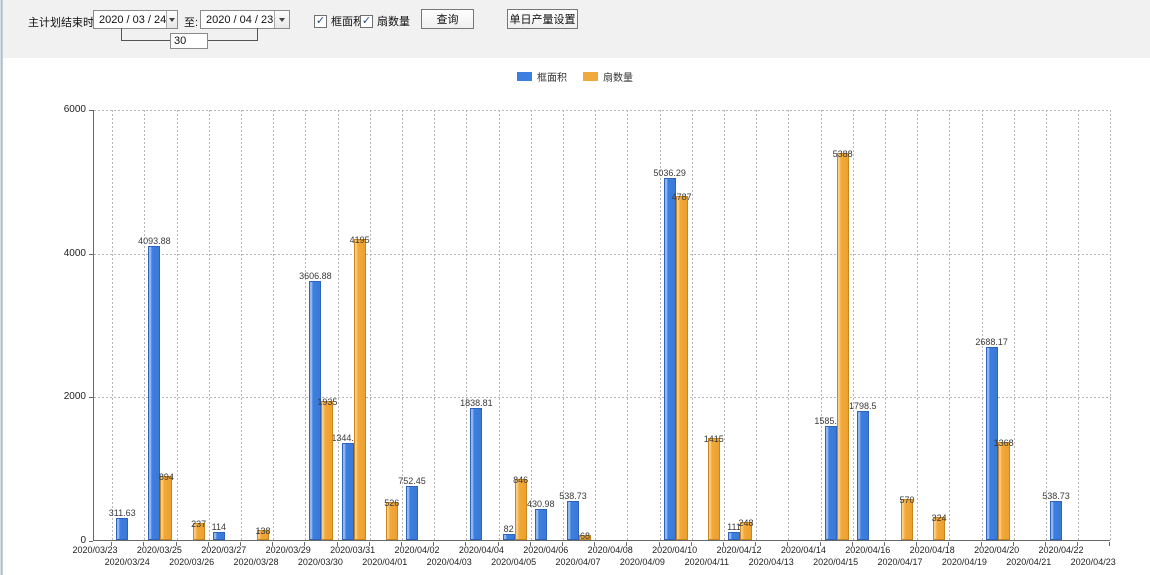 Image resolution: width=1150 pixels, height=575 pixels. I want to click on legend-item-fan-count: 扇数量, so click(608, 76).